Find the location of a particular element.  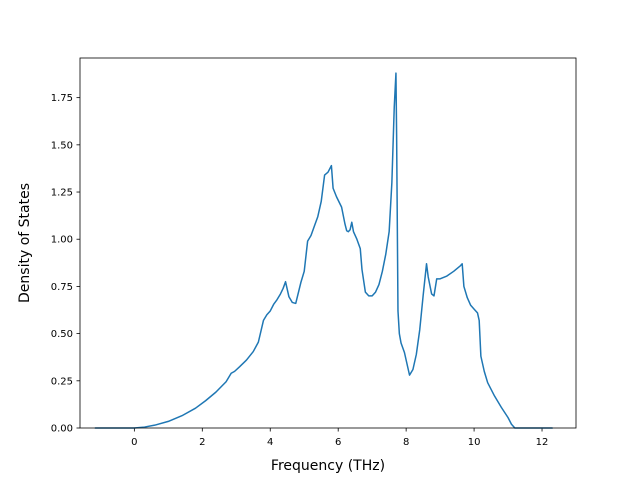

x-axis-label: Frequency (THz) is located at coordinates (328, 466).